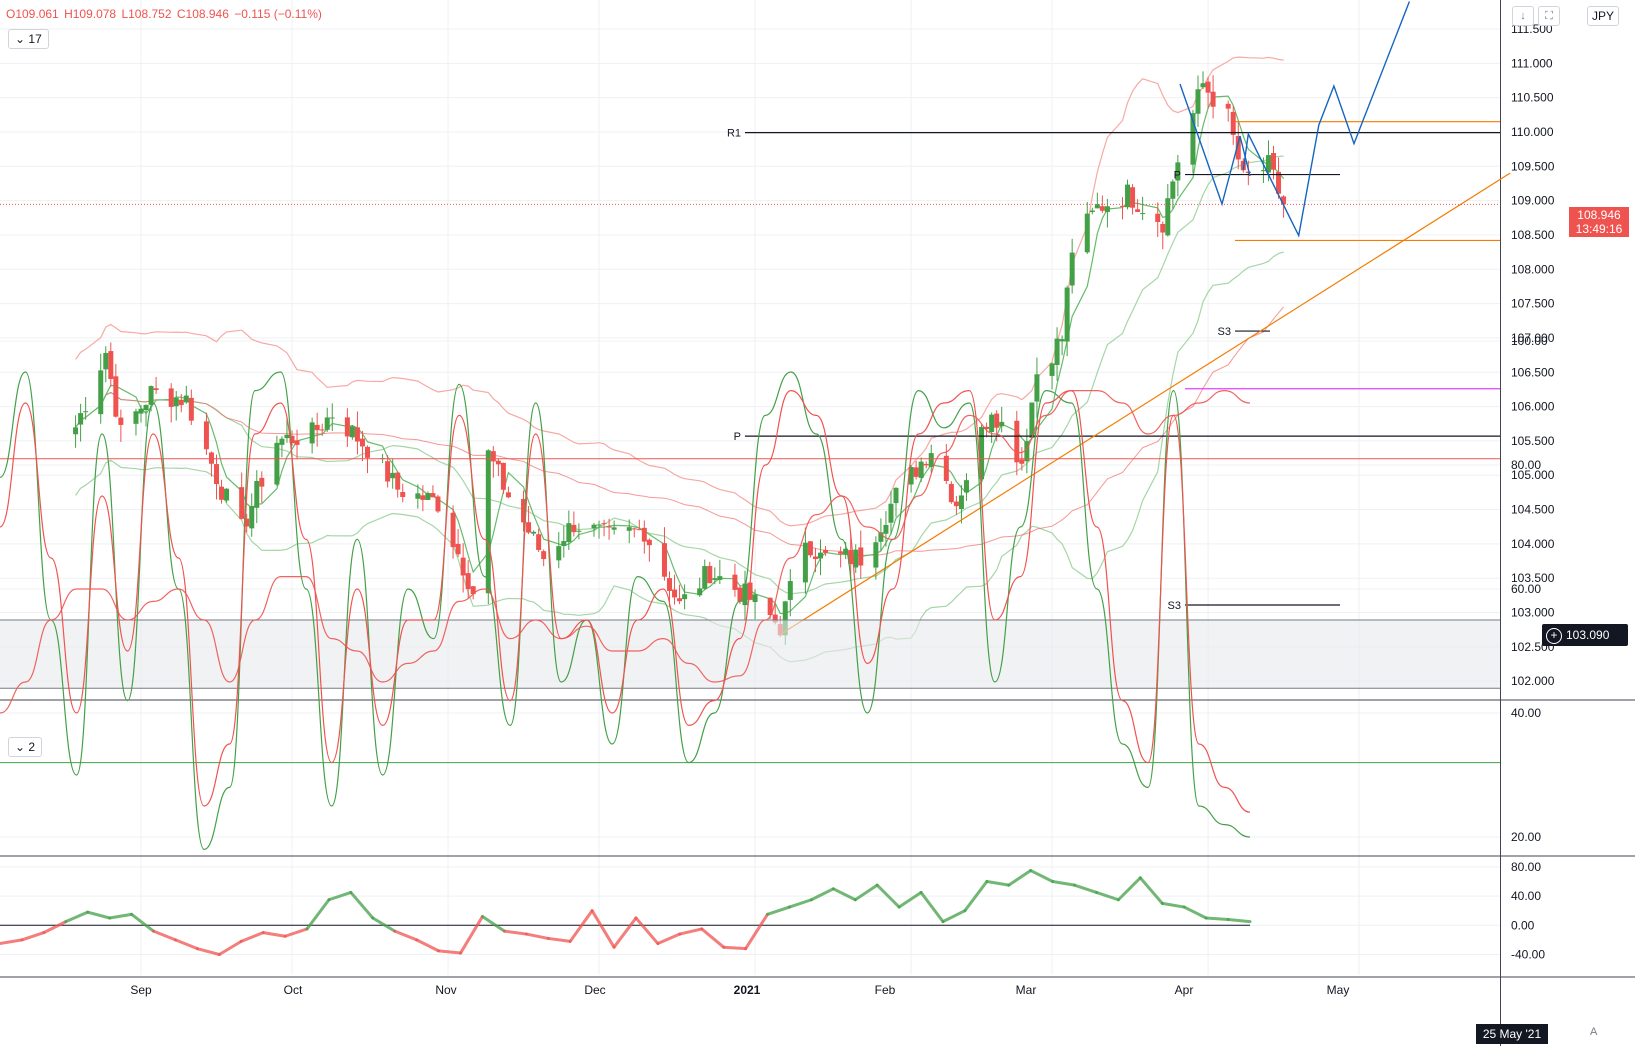 This screenshot has height=1046, width=1635. I want to click on low-value: L108.752, so click(146, 14).